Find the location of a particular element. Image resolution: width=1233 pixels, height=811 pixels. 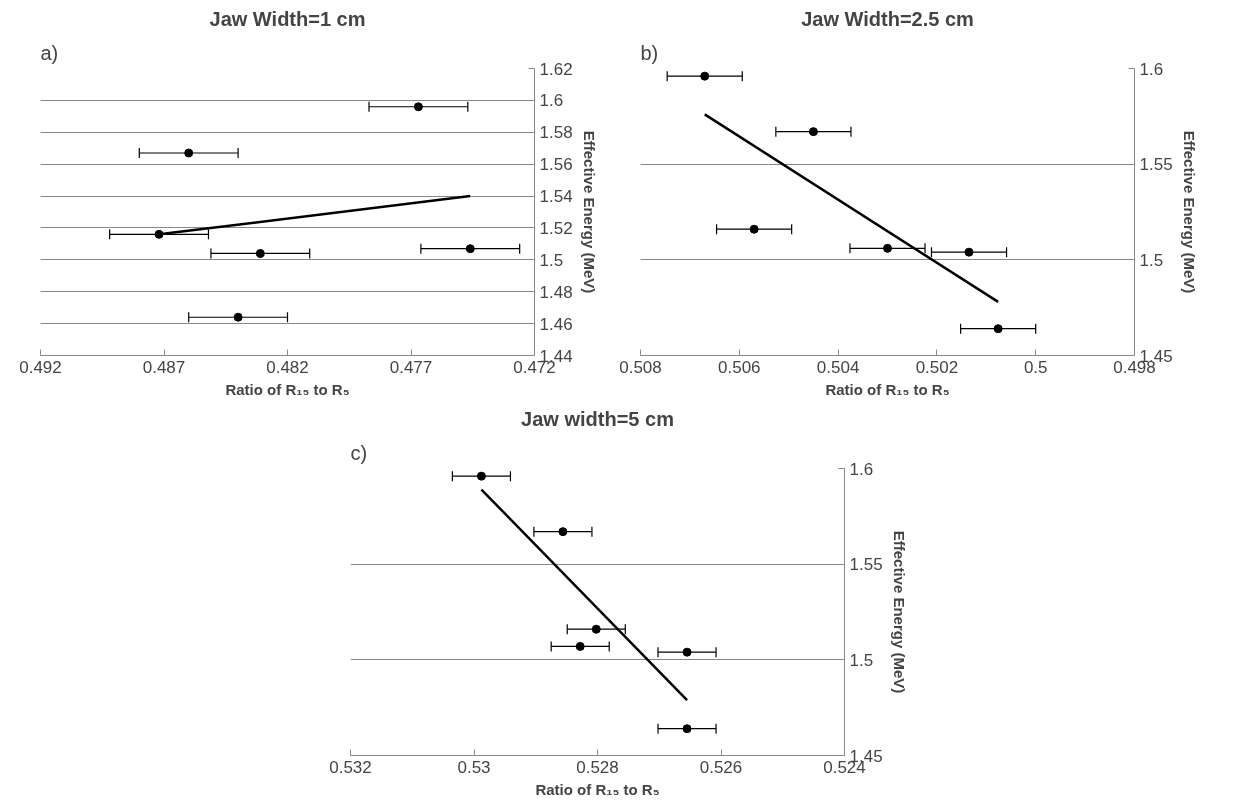

x-tick-label: 0.482 is located at coordinates (287, 367).